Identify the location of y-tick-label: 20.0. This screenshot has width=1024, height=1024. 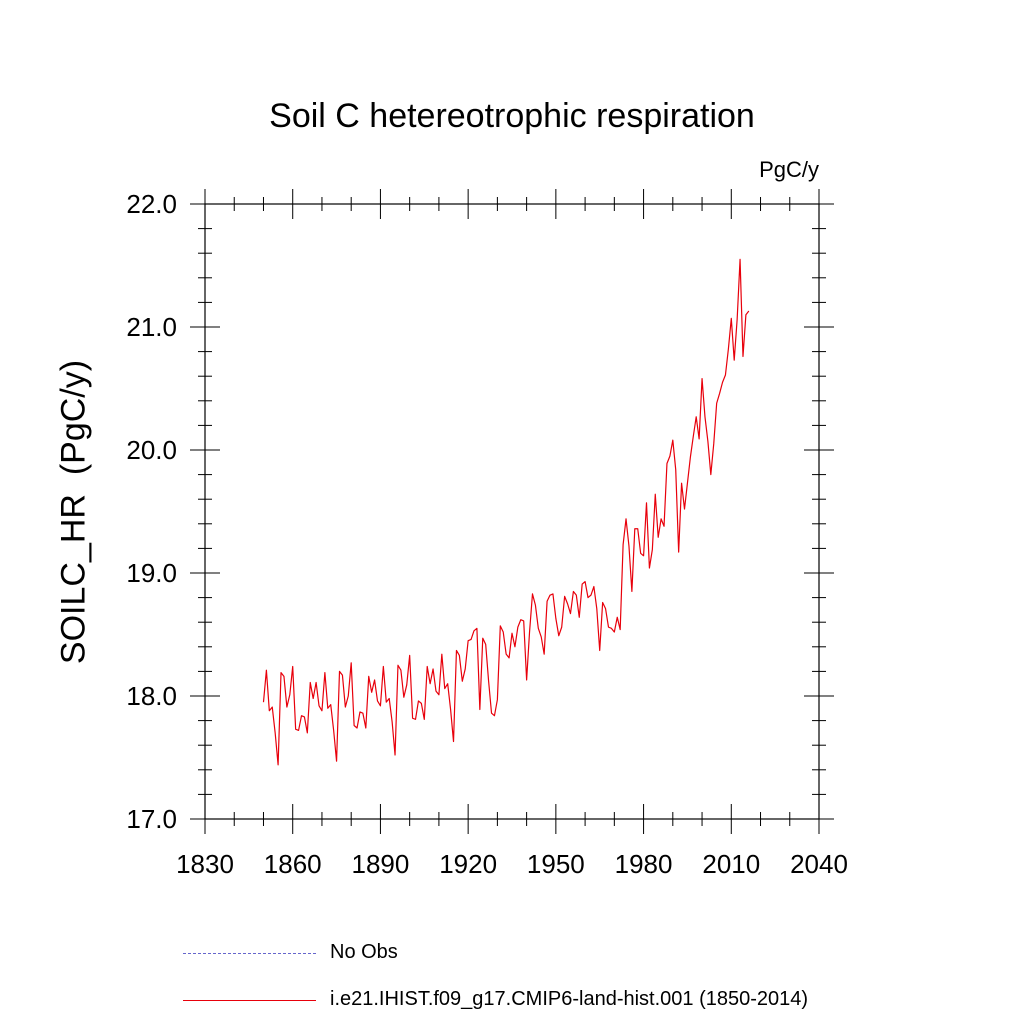
(151, 450).